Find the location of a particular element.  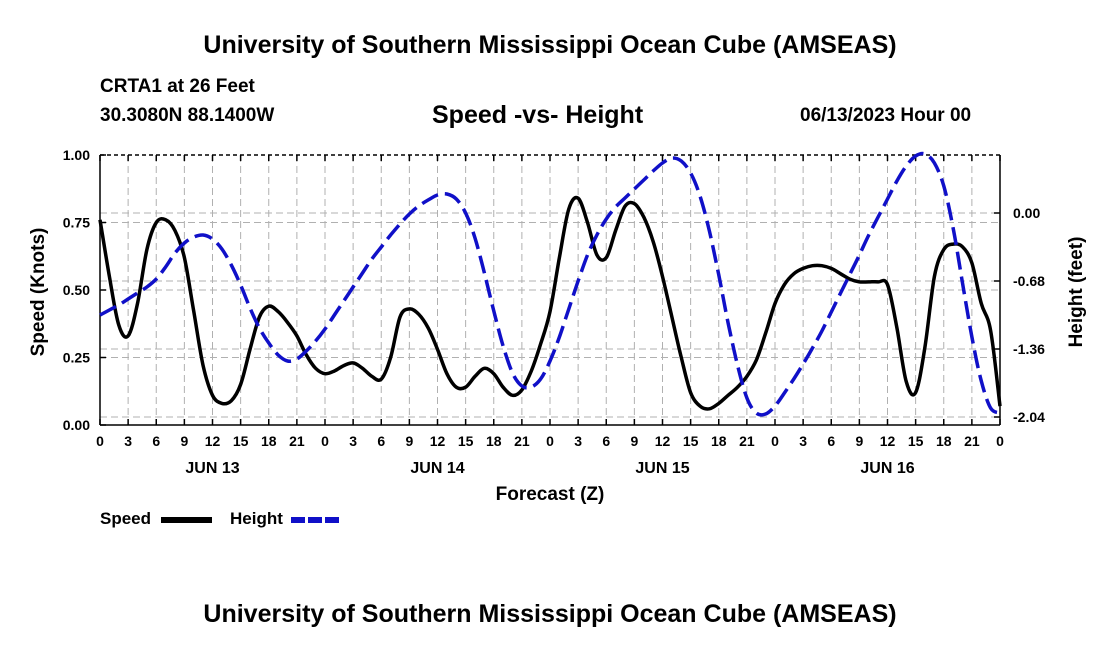

day-label: JUN 13 is located at coordinates (212, 468).